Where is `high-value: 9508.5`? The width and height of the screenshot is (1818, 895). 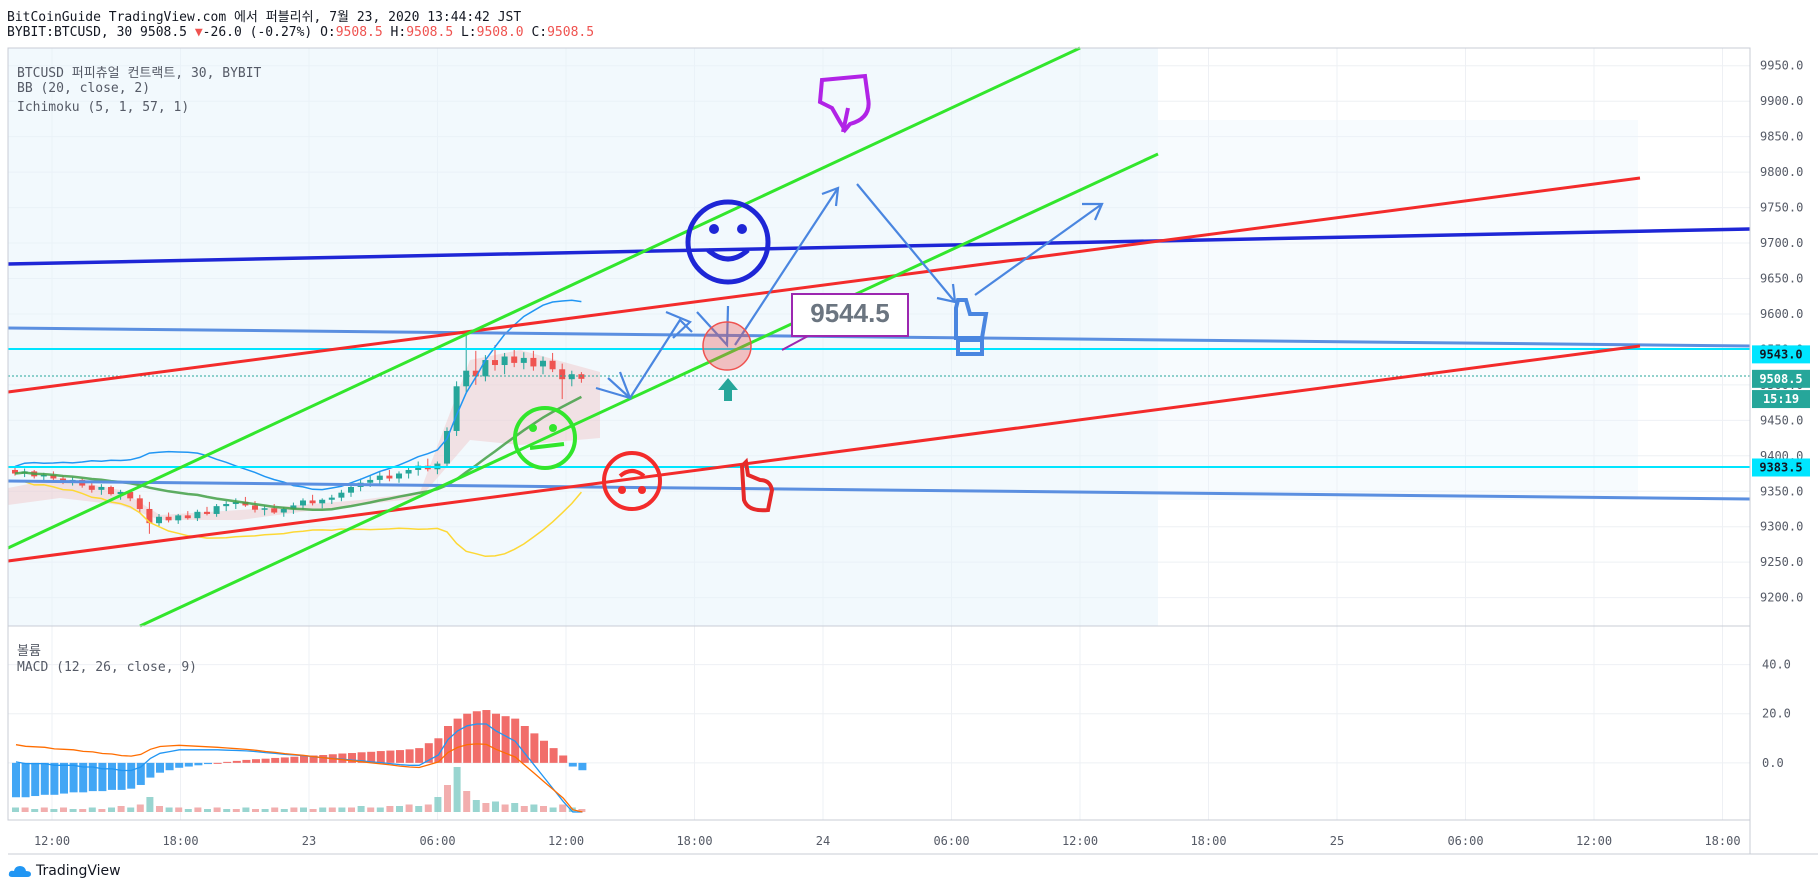
high-value: 9508.5 is located at coordinates (430, 32).